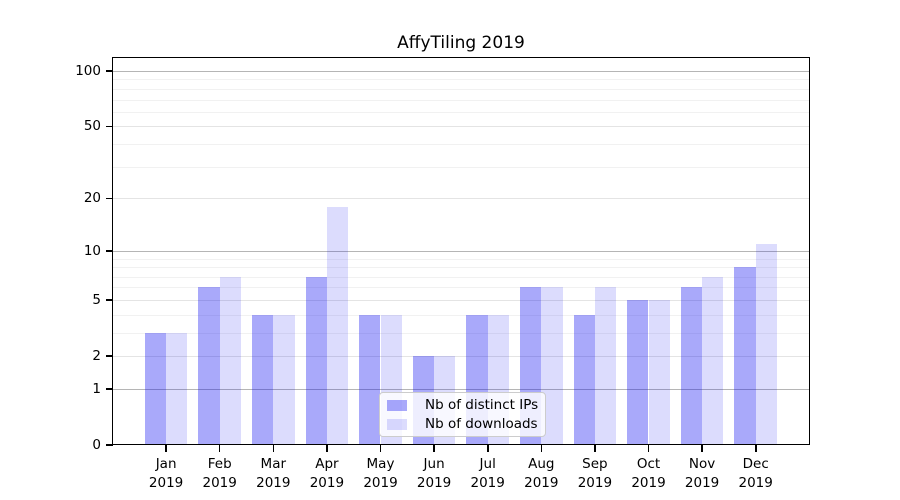 This screenshot has width=900, height=500. I want to click on x-tick-label-month: Oct, so click(648, 464).